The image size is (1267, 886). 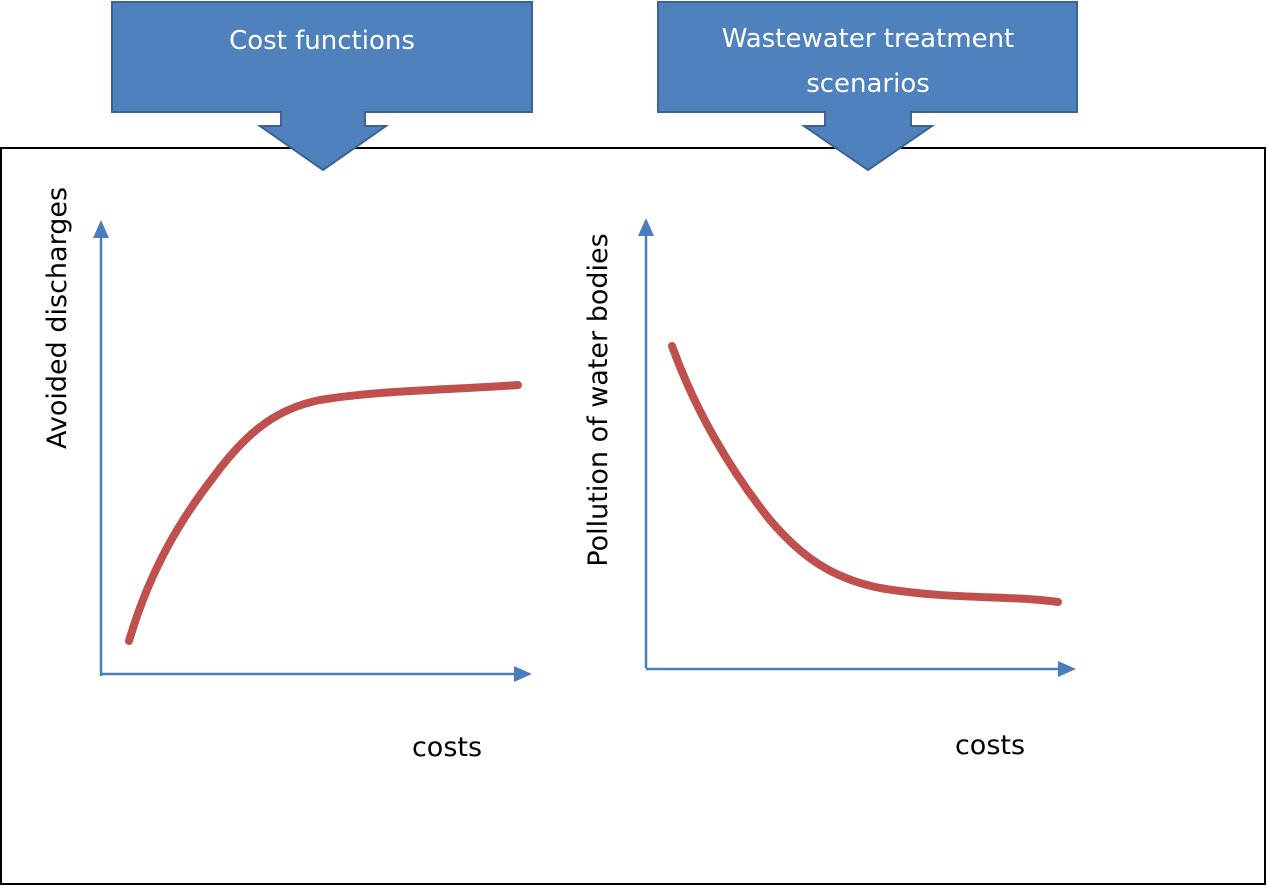 I want to click on cost-functions-callout-shape, so click(x=322, y=86).